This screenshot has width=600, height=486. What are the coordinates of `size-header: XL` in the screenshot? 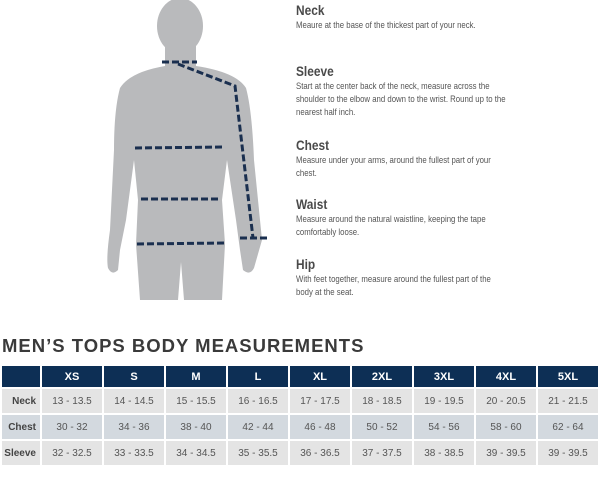 It's located at (320, 376).